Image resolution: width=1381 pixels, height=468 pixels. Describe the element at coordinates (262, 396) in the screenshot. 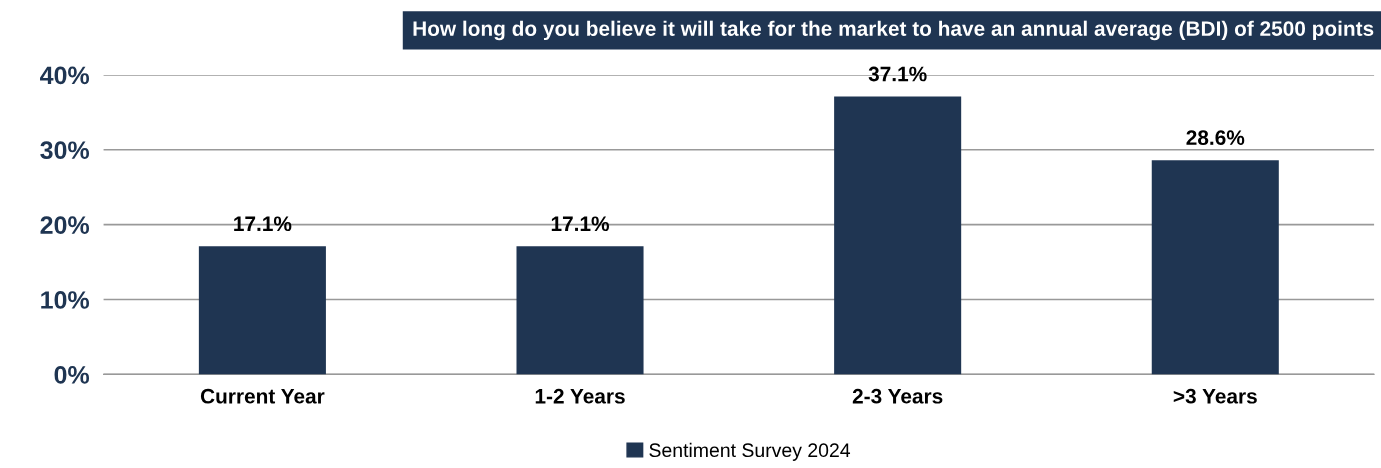

I see `x-tick-label: Current Year` at that location.